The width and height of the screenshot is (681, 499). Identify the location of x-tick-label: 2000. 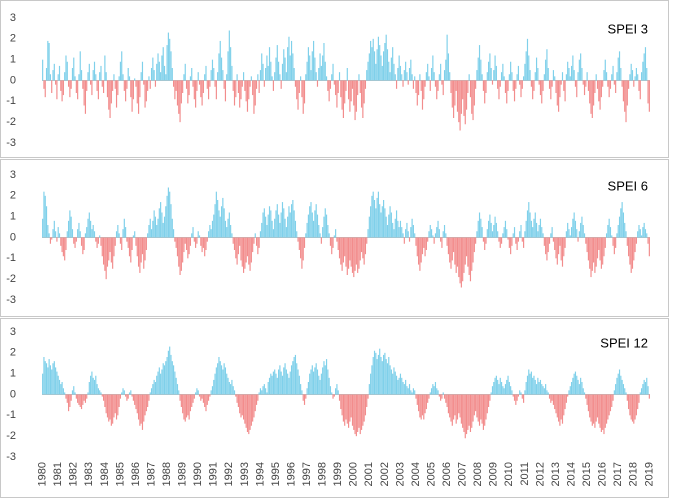
(354, 474).